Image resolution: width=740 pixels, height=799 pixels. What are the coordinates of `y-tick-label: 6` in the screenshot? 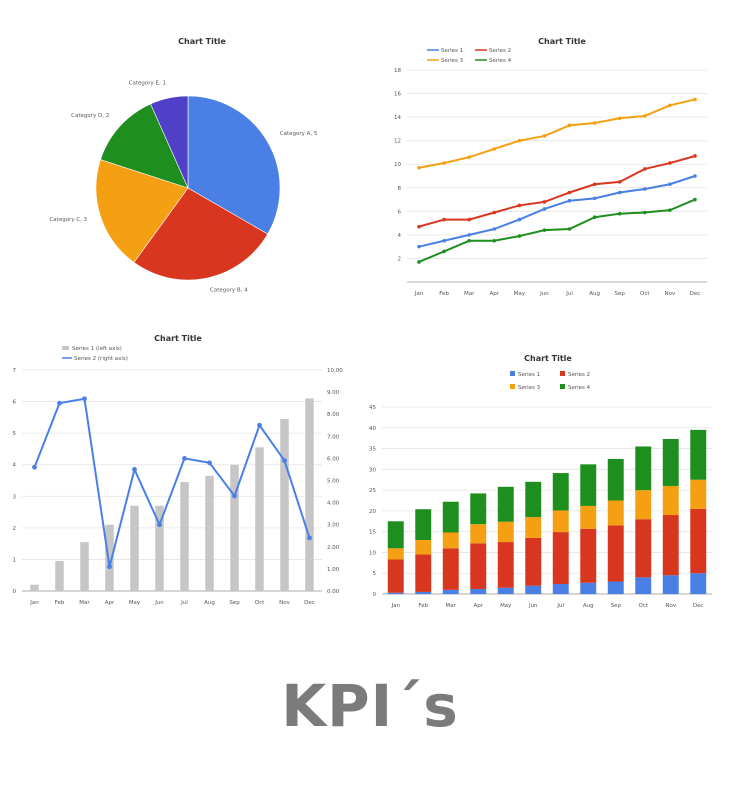 It's located at (400, 212).